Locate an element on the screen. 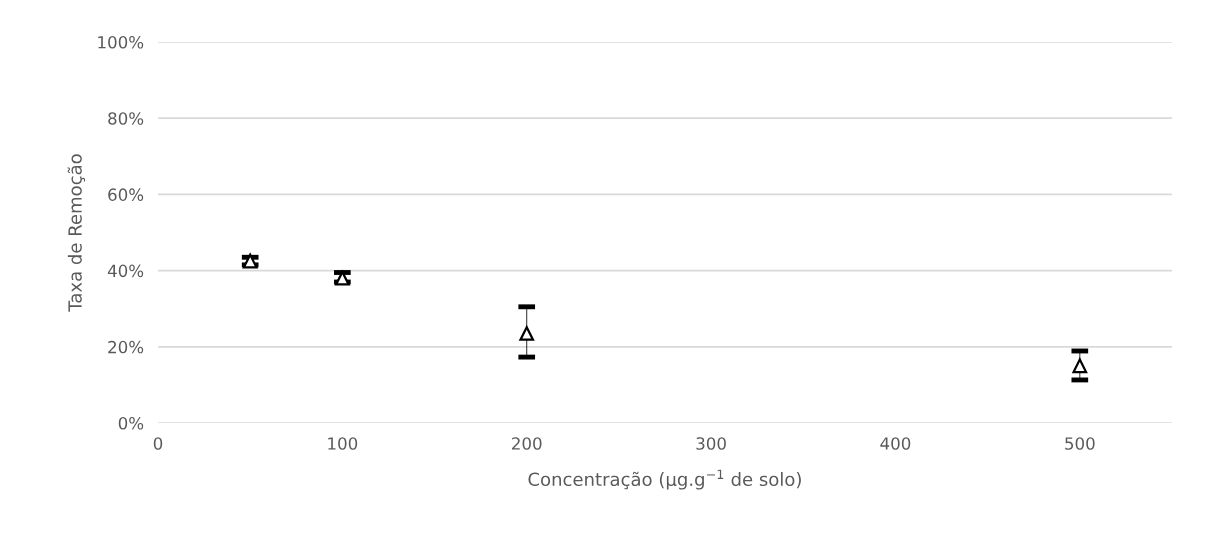 The image size is (1208, 534). x-tick-label: 400 is located at coordinates (895, 443).